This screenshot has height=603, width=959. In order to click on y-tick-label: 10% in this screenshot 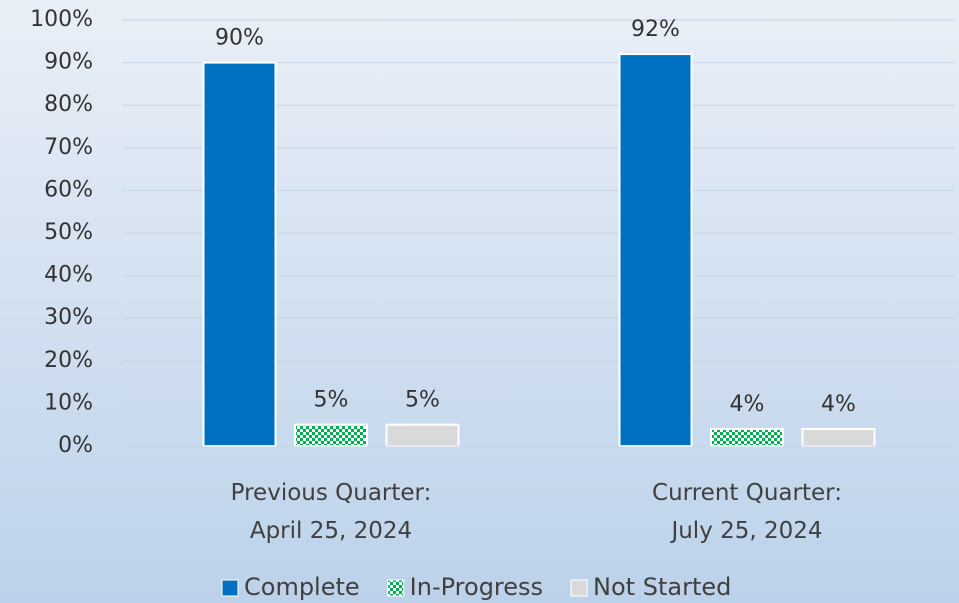, I will do `click(68, 402)`.